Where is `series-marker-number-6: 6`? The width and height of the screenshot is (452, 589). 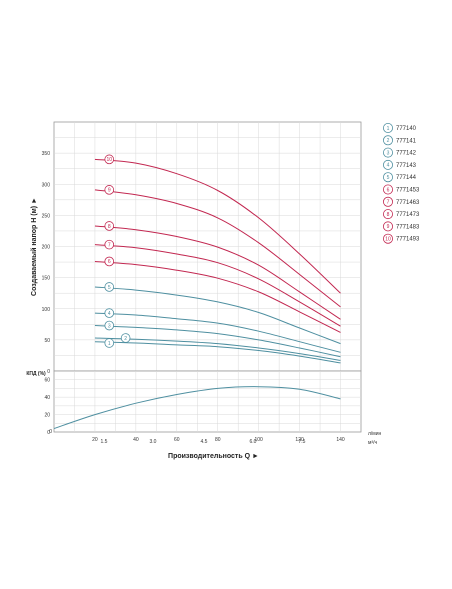
series-marker-number-6: 6 is located at coordinates (109, 262).